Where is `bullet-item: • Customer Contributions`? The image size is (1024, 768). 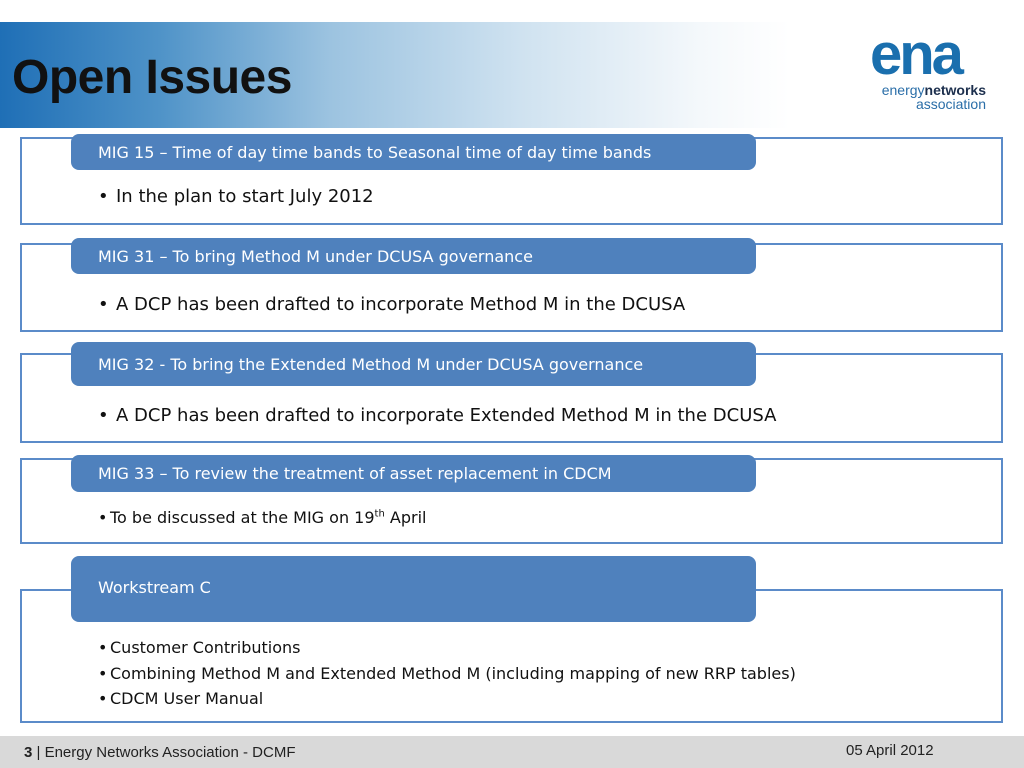
bullet-item: • Customer Contributions is located at coordinates (199, 647).